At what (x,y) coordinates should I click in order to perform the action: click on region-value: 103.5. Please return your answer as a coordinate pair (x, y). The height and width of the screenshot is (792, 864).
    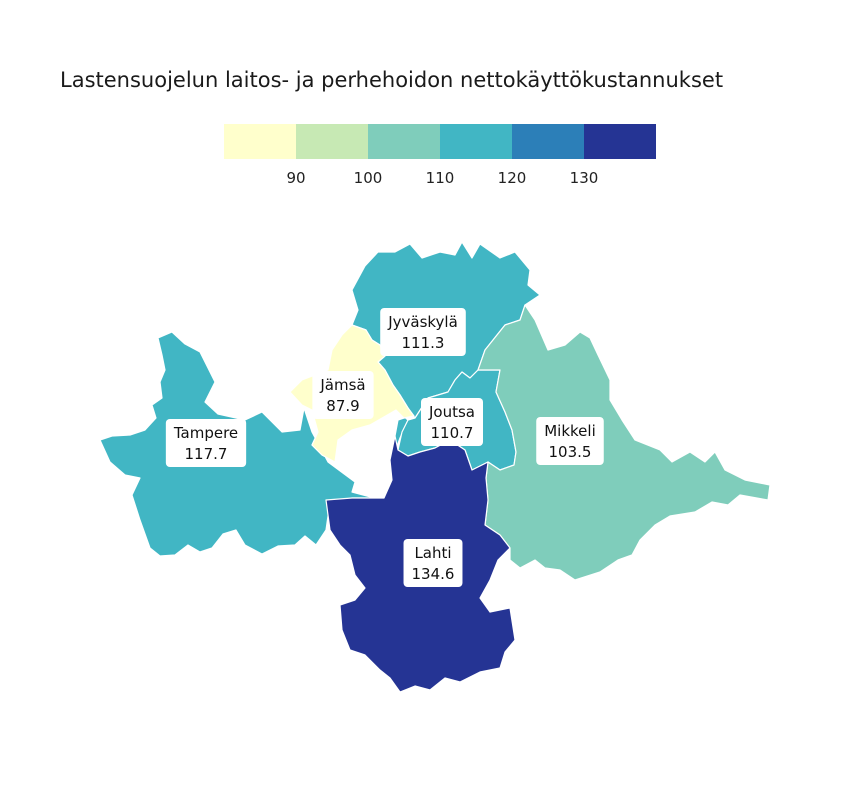
    Looking at the image, I should click on (570, 452).